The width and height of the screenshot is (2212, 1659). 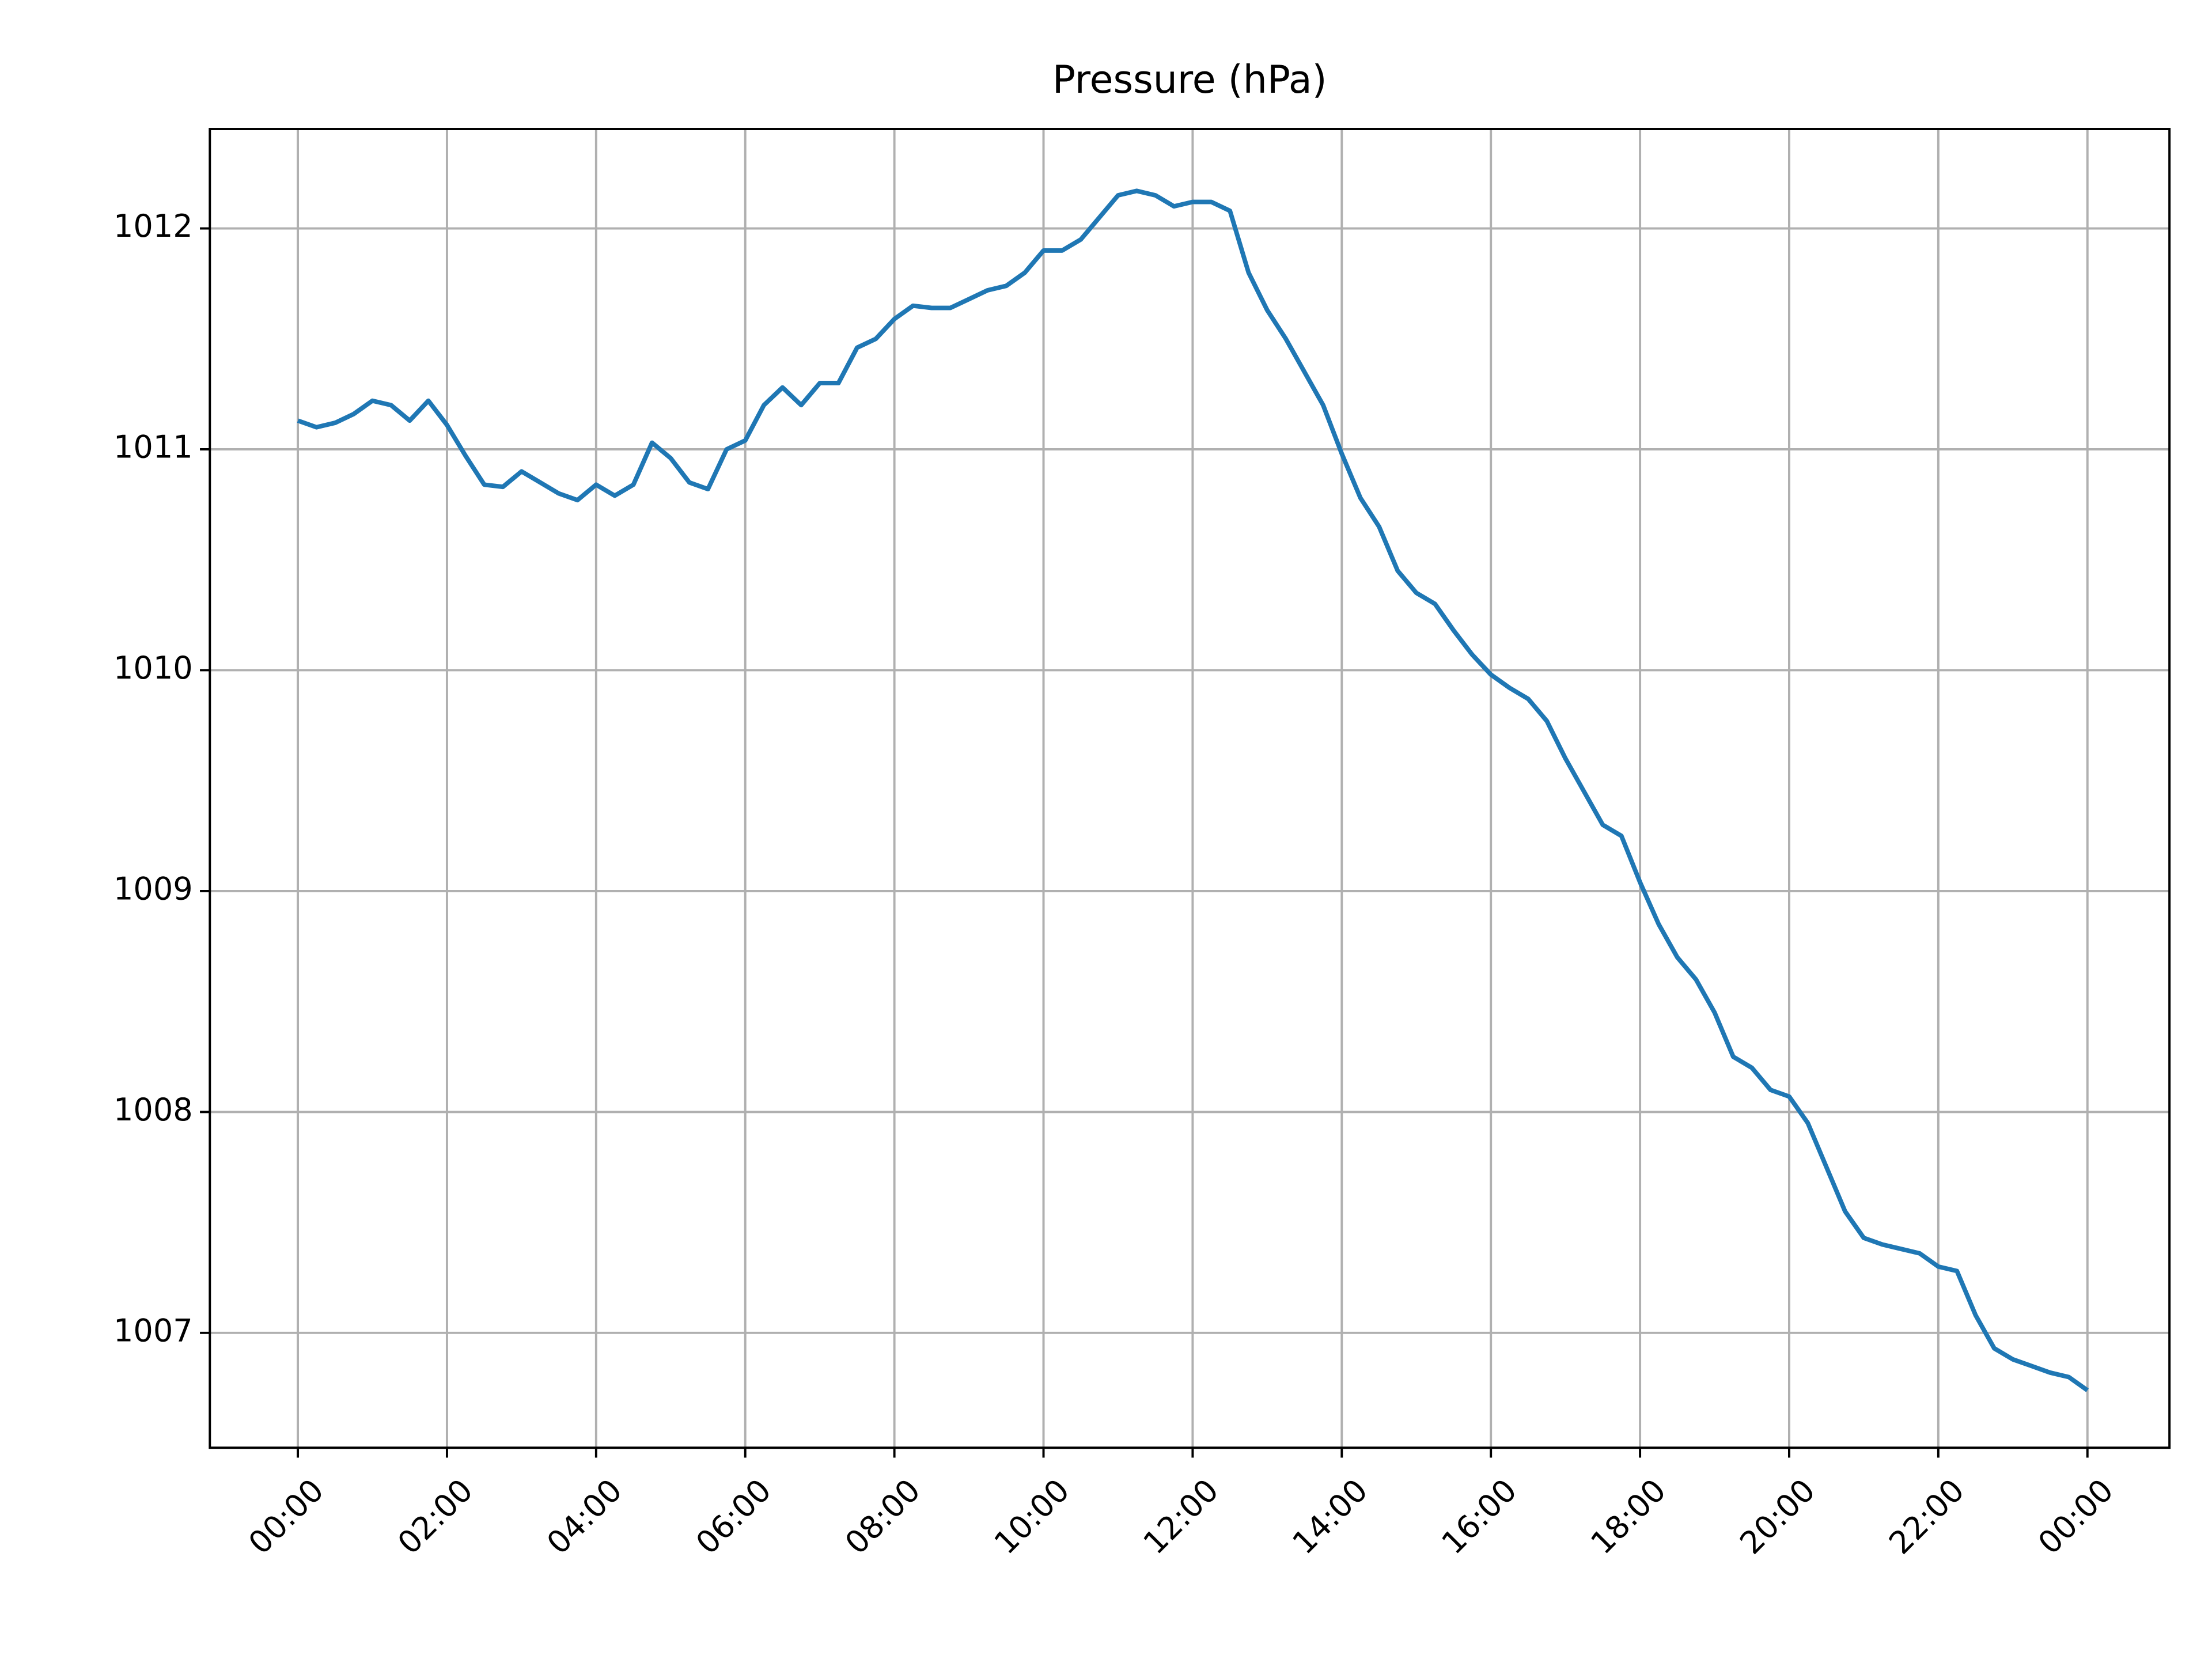 What do you see at coordinates (153, 889) in the screenshot?
I see `y-tick-label: 1009` at bounding box center [153, 889].